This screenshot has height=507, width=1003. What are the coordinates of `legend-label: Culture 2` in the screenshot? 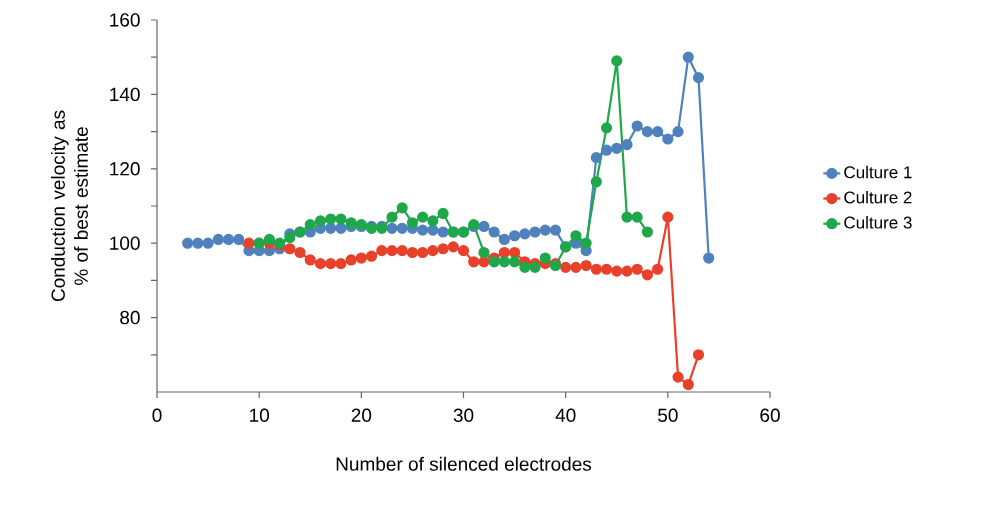 It's located at (878, 197).